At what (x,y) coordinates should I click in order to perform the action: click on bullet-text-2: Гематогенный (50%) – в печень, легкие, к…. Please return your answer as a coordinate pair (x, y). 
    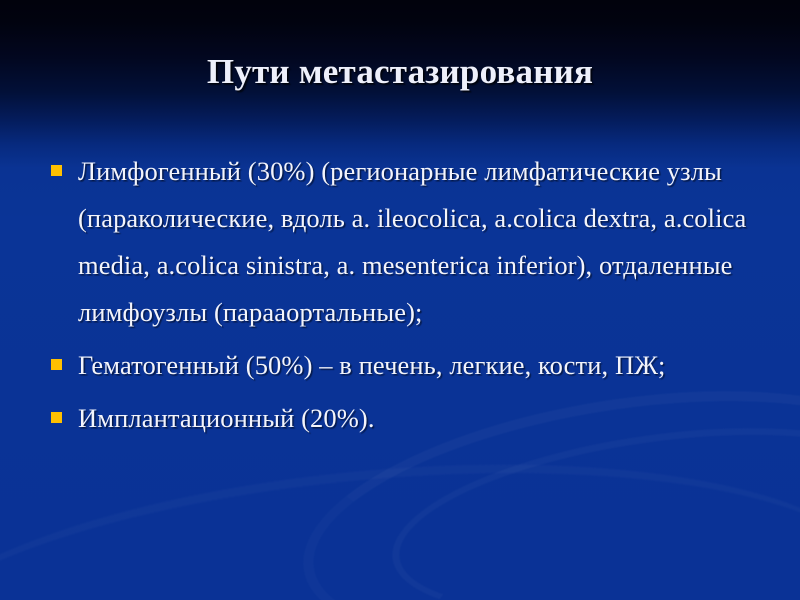
    Looking at the image, I should click on (372, 365).